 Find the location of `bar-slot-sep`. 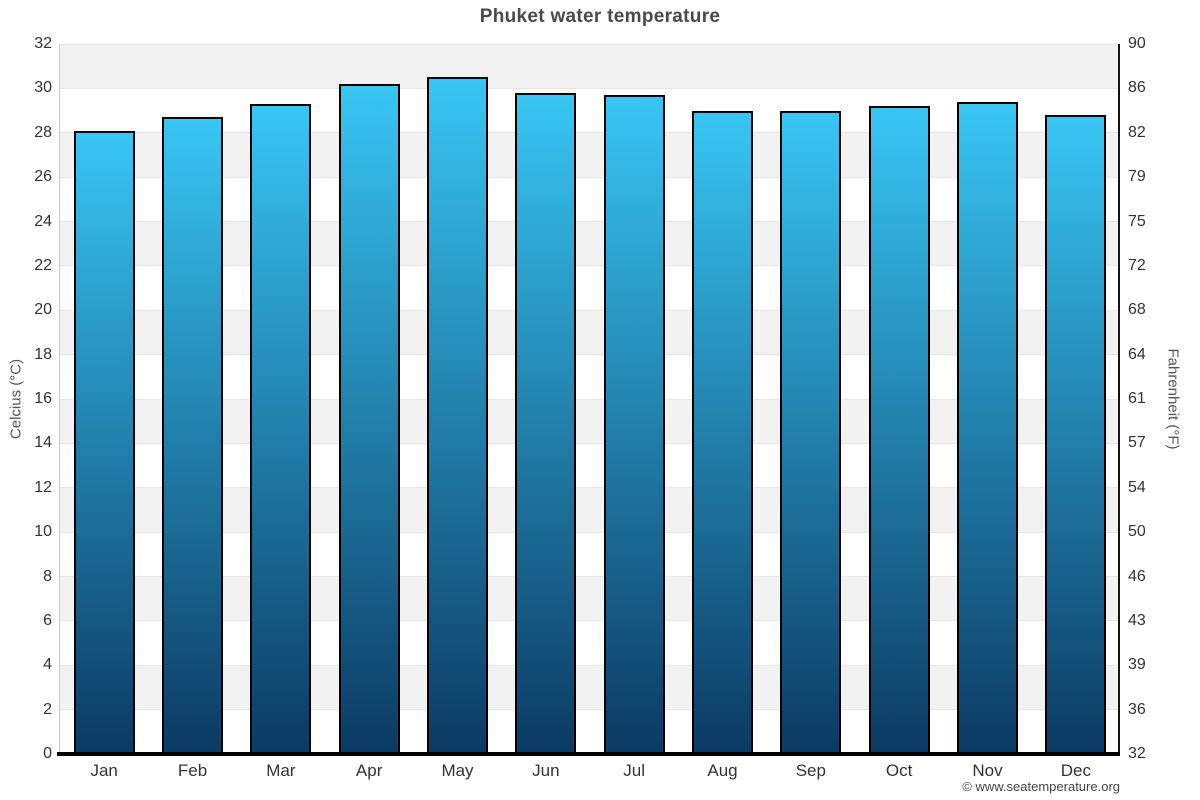

bar-slot-sep is located at coordinates (811, 399).